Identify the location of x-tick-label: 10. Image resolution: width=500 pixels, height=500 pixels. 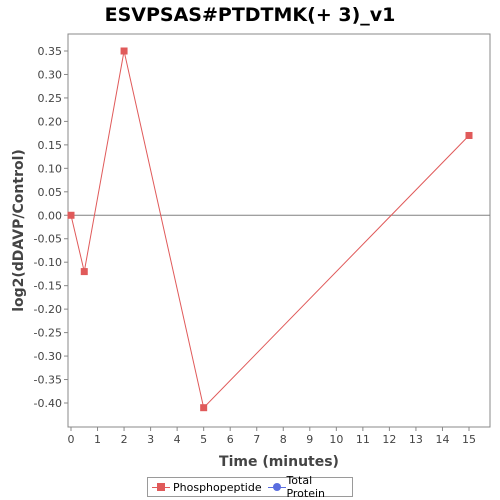
(336, 439).